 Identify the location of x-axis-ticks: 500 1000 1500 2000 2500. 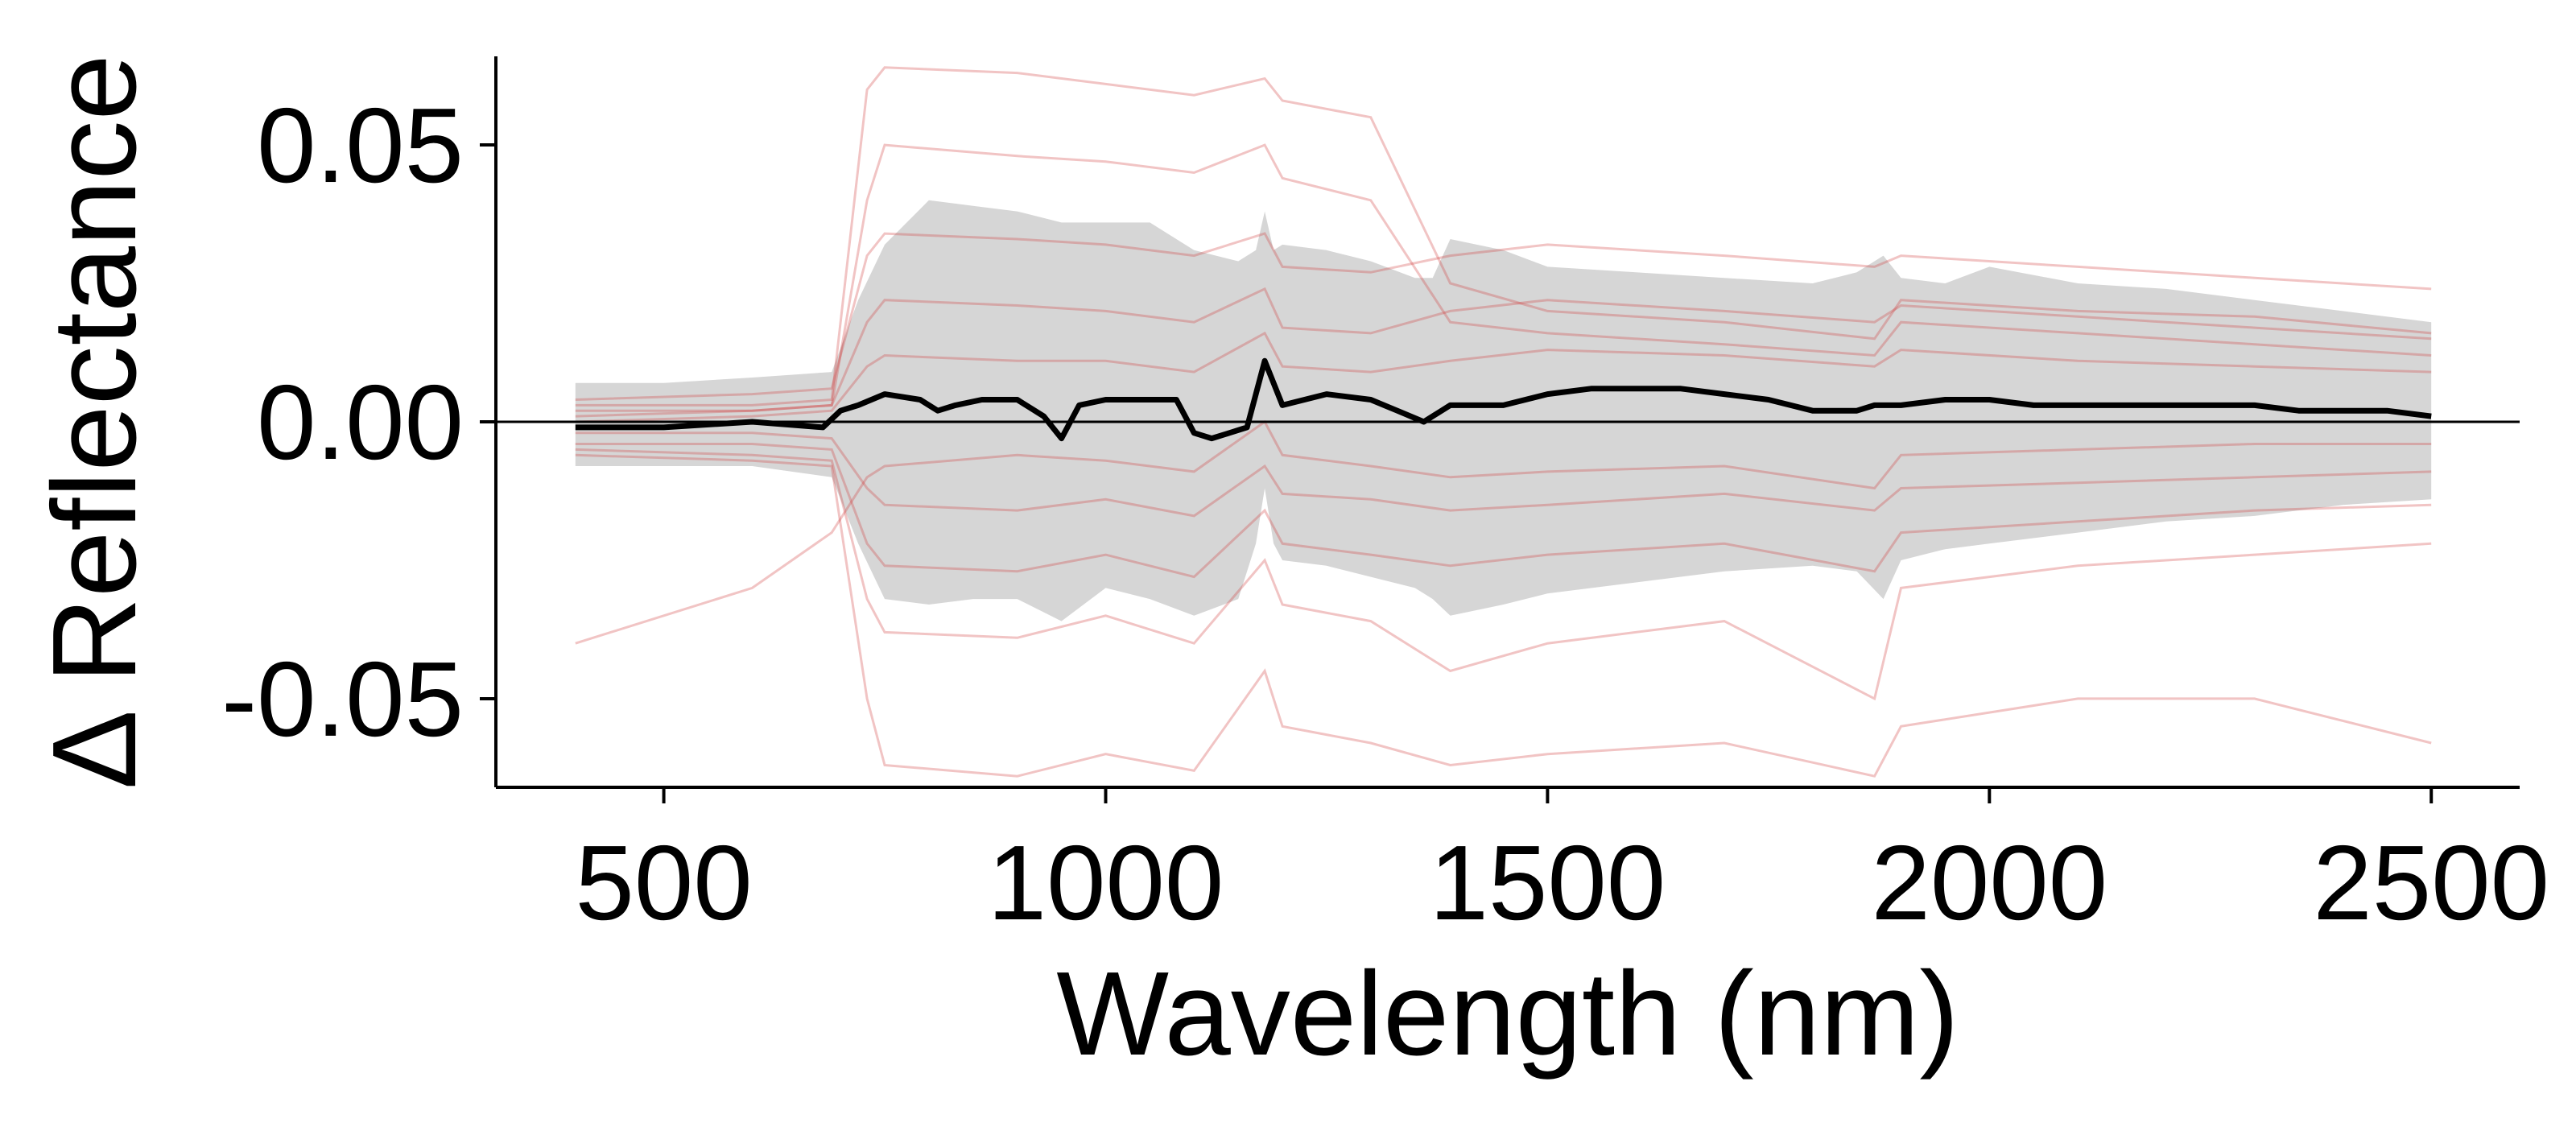
(1562, 864).